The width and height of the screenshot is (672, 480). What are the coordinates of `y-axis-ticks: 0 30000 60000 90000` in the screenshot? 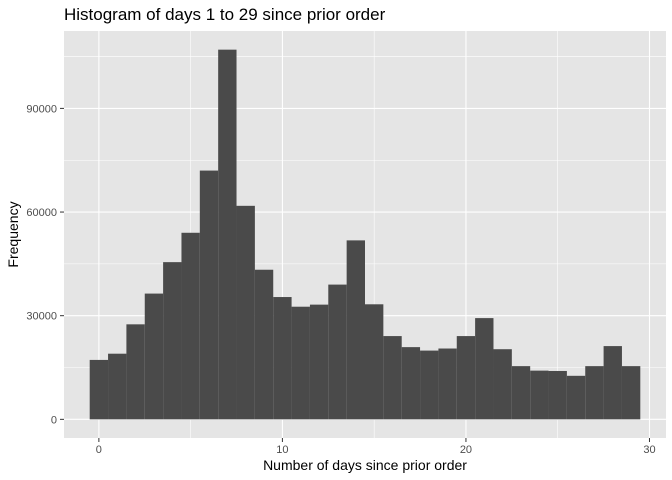 It's located at (45, 264).